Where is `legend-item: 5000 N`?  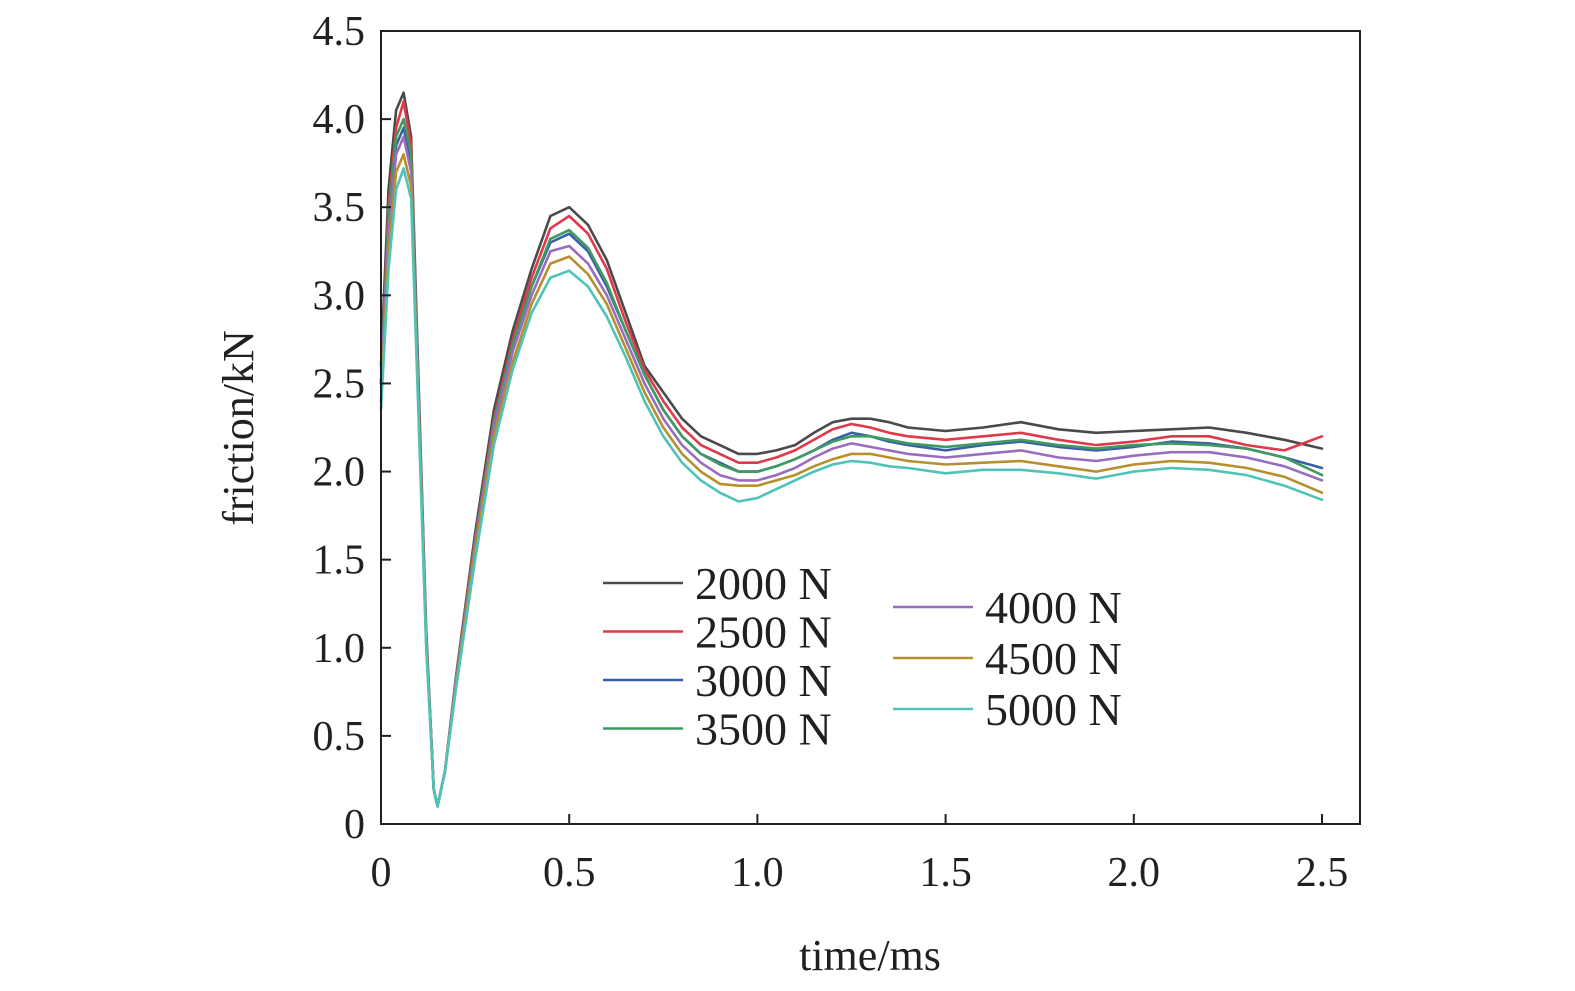 legend-item: 5000 N is located at coordinates (1007, 709).